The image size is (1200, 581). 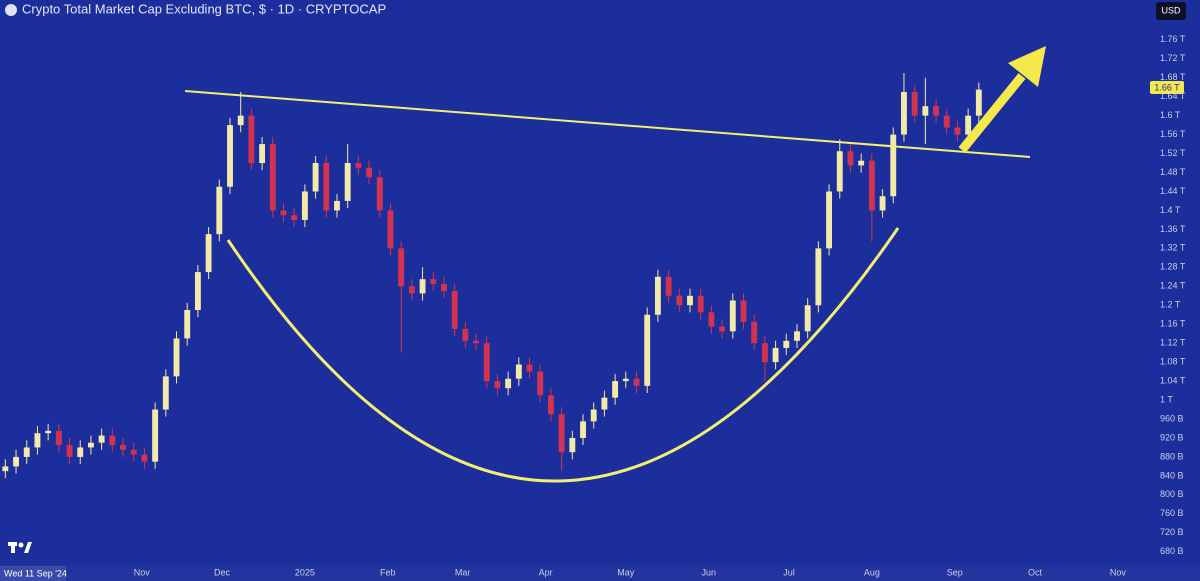 I want to click on x-tick-label: Apr, so click(x=546, y=572).